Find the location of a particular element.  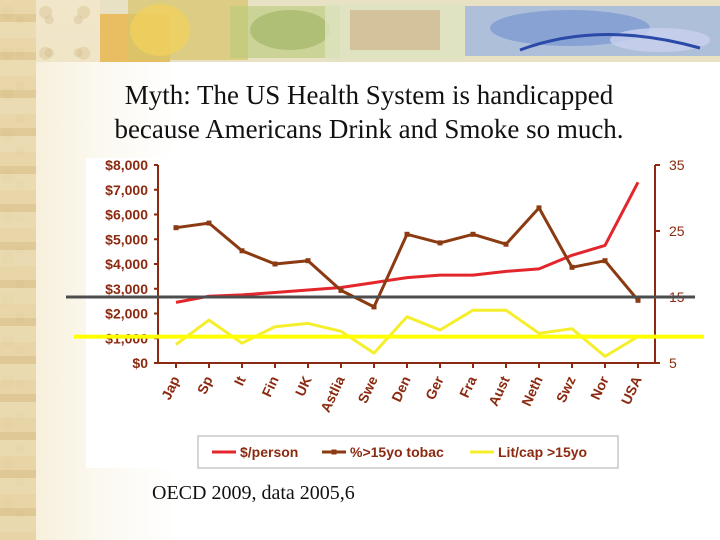

decorative-banner is located at coordinates (410, 31).